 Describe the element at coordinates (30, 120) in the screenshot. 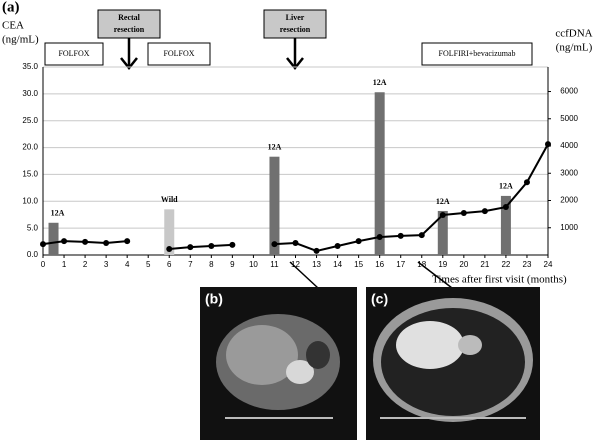

I see `y-tick-label: 25.0` at that location.